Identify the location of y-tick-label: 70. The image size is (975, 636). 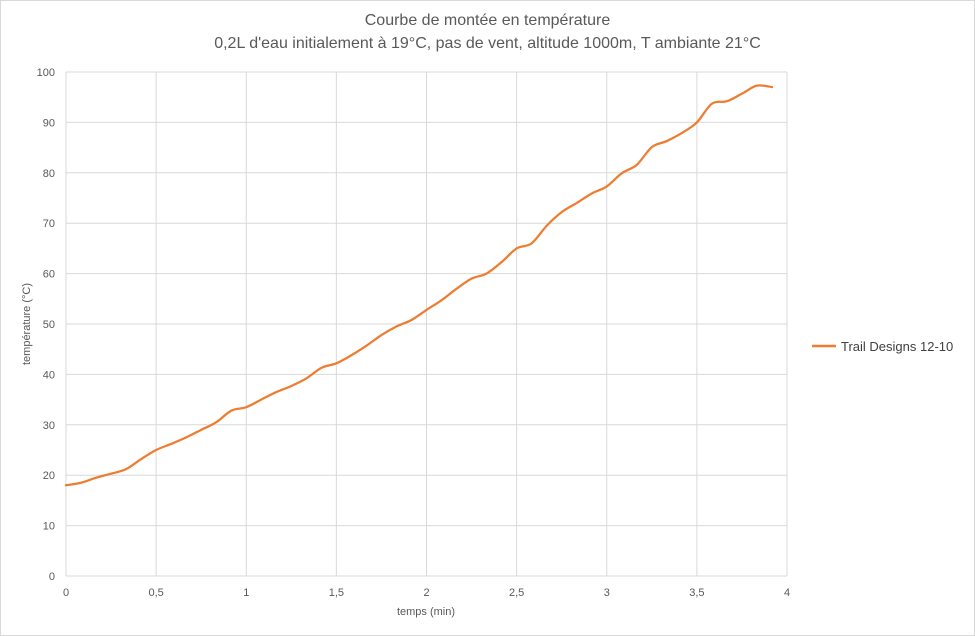
(49, 224).